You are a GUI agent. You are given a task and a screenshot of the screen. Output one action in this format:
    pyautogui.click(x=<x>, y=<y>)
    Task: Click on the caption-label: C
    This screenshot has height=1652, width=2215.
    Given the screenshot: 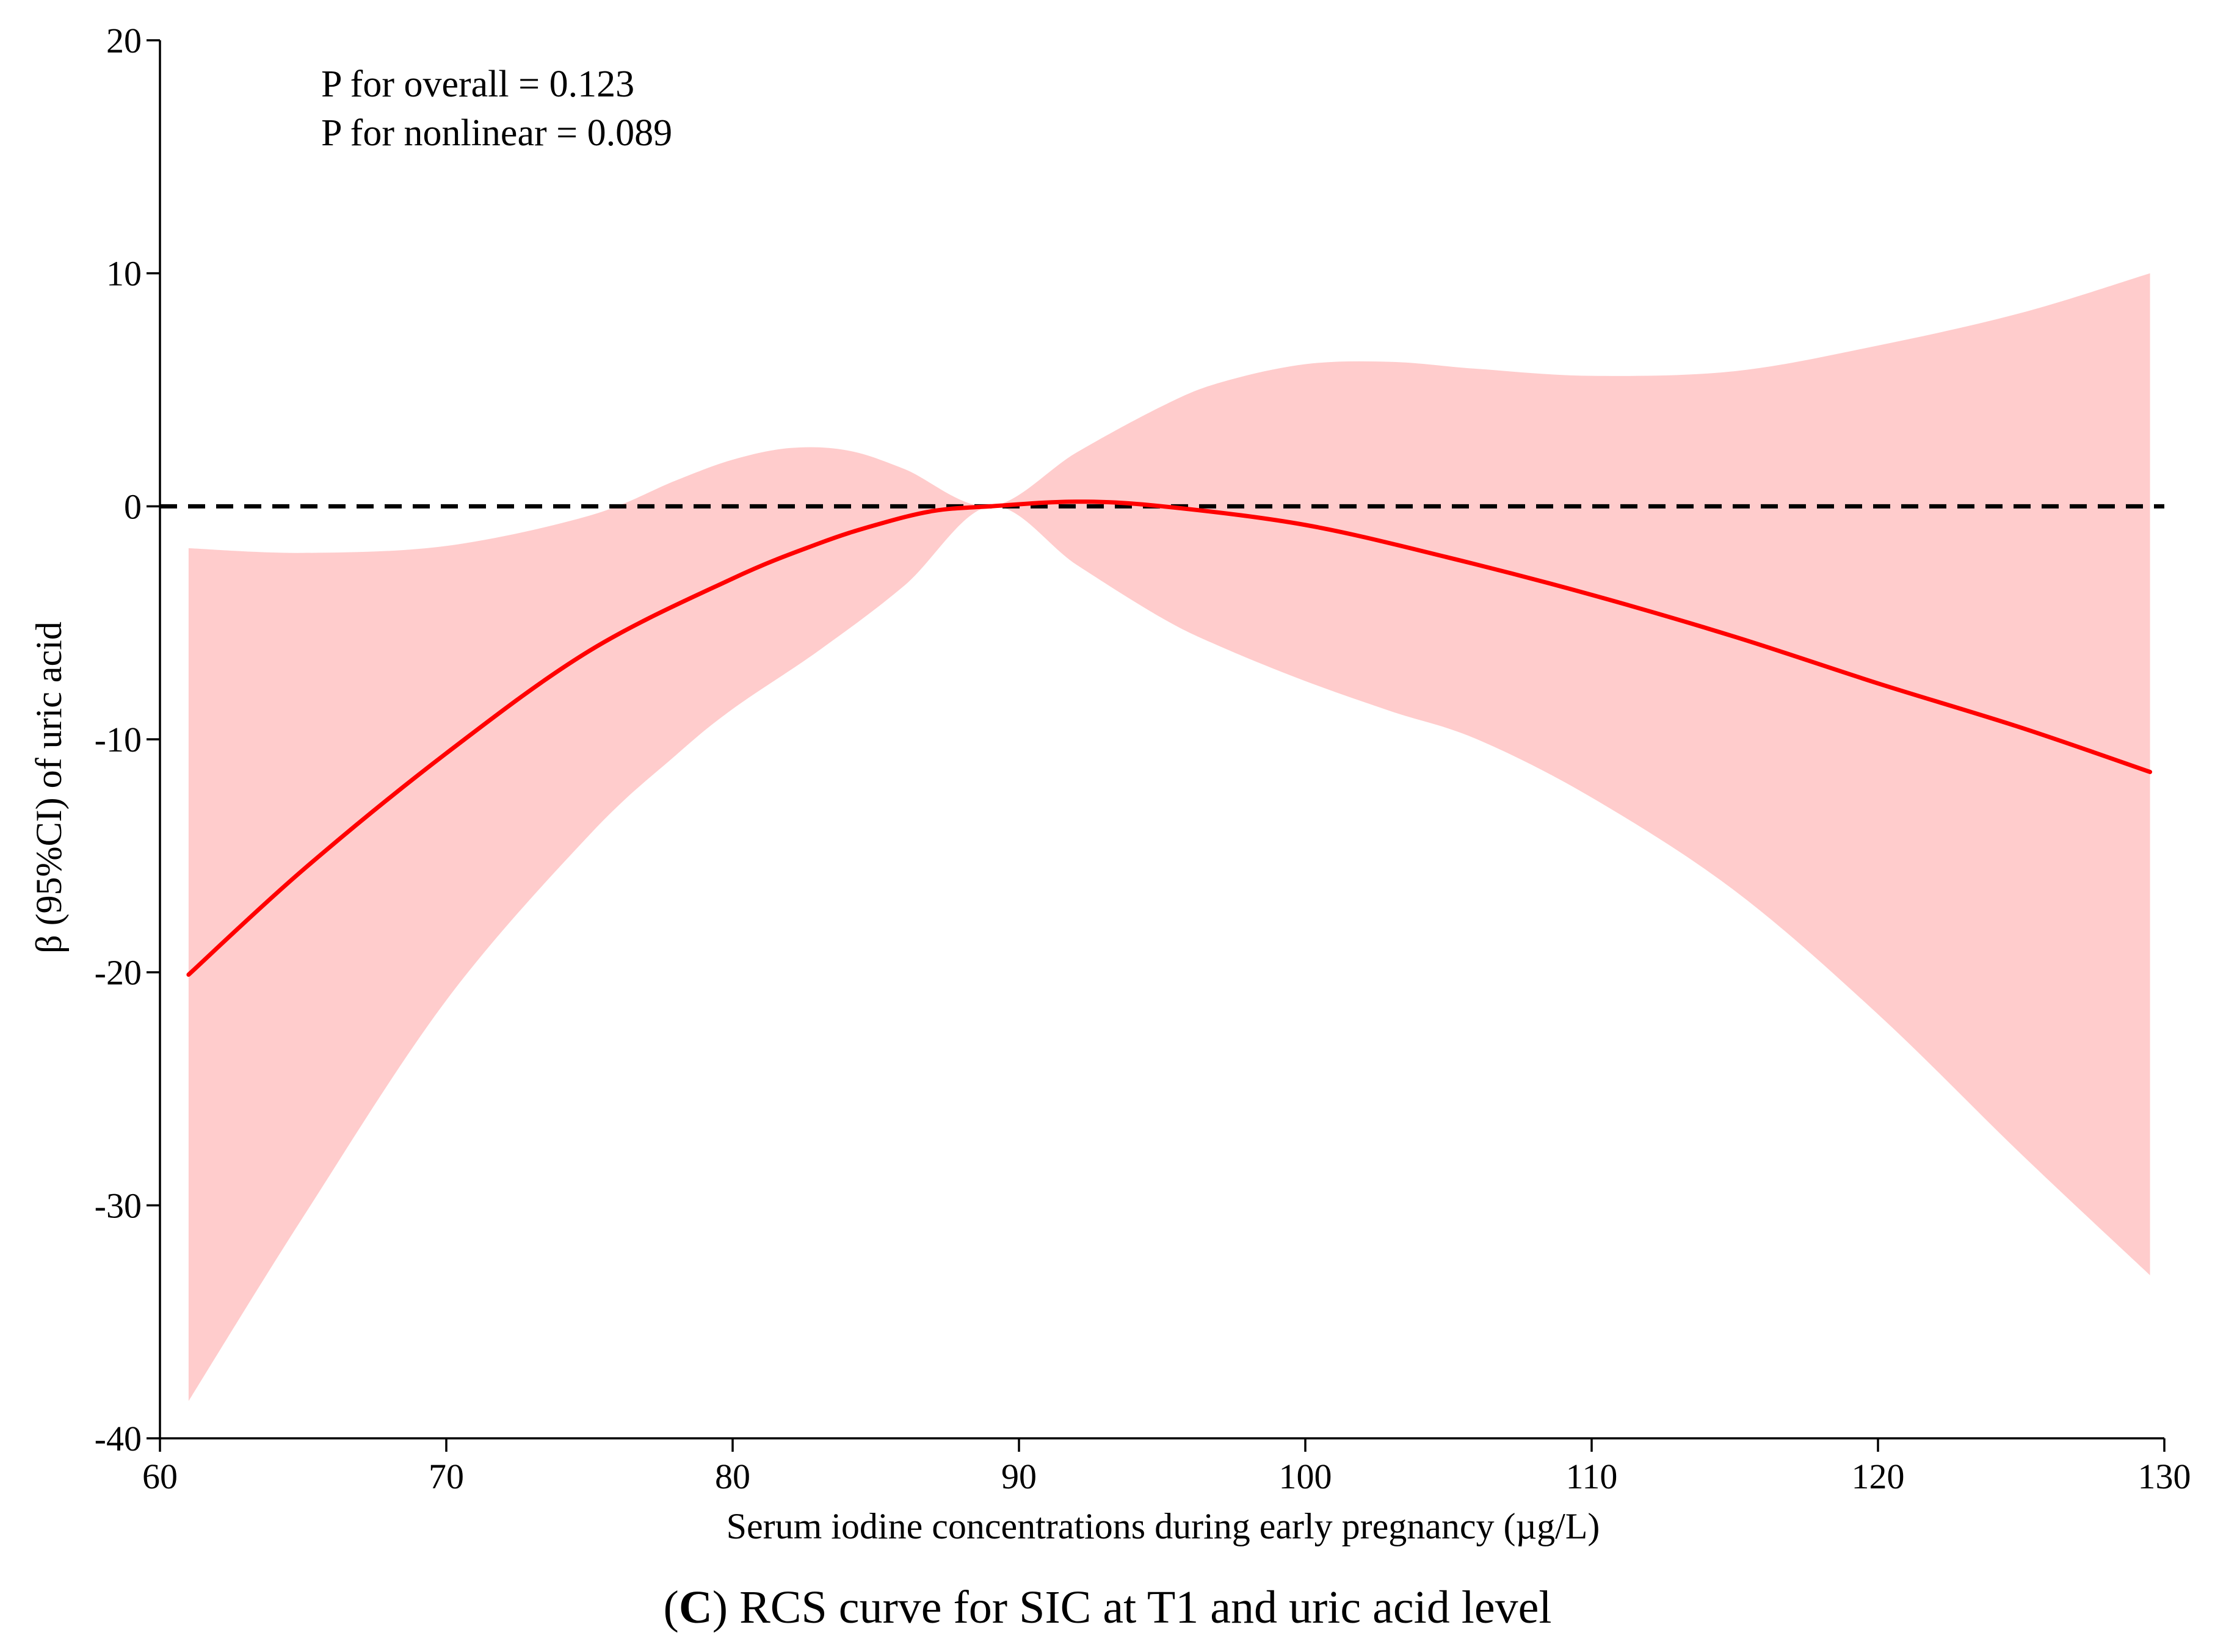 What is the action you would take?
    pyautogui.click(x=695, y=1607)
    